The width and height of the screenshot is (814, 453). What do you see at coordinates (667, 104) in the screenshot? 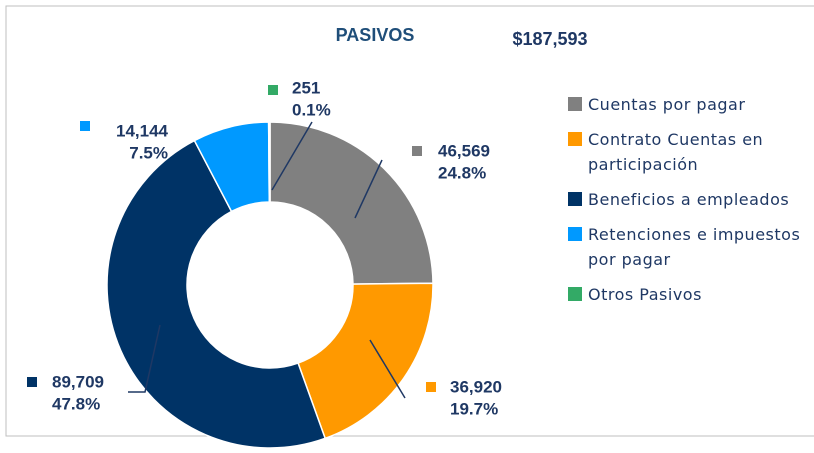
I see `legend-label: Cuentas por pagar` at bounding box center [667, 104].